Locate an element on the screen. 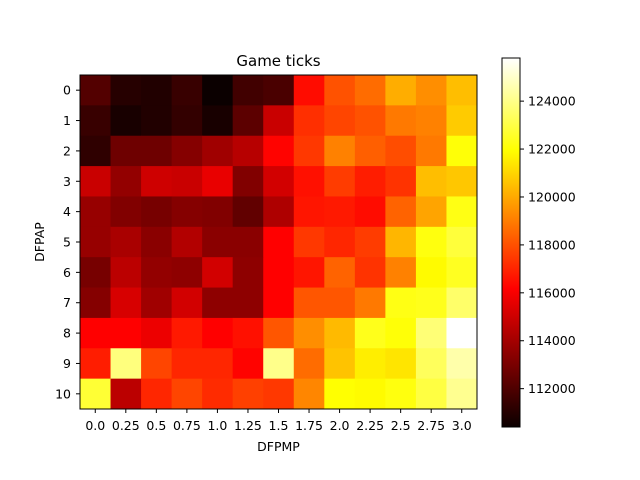 This screenshot has width=640, height=480. x-tick-label: 0.0 is located at coordinates (95, 425).